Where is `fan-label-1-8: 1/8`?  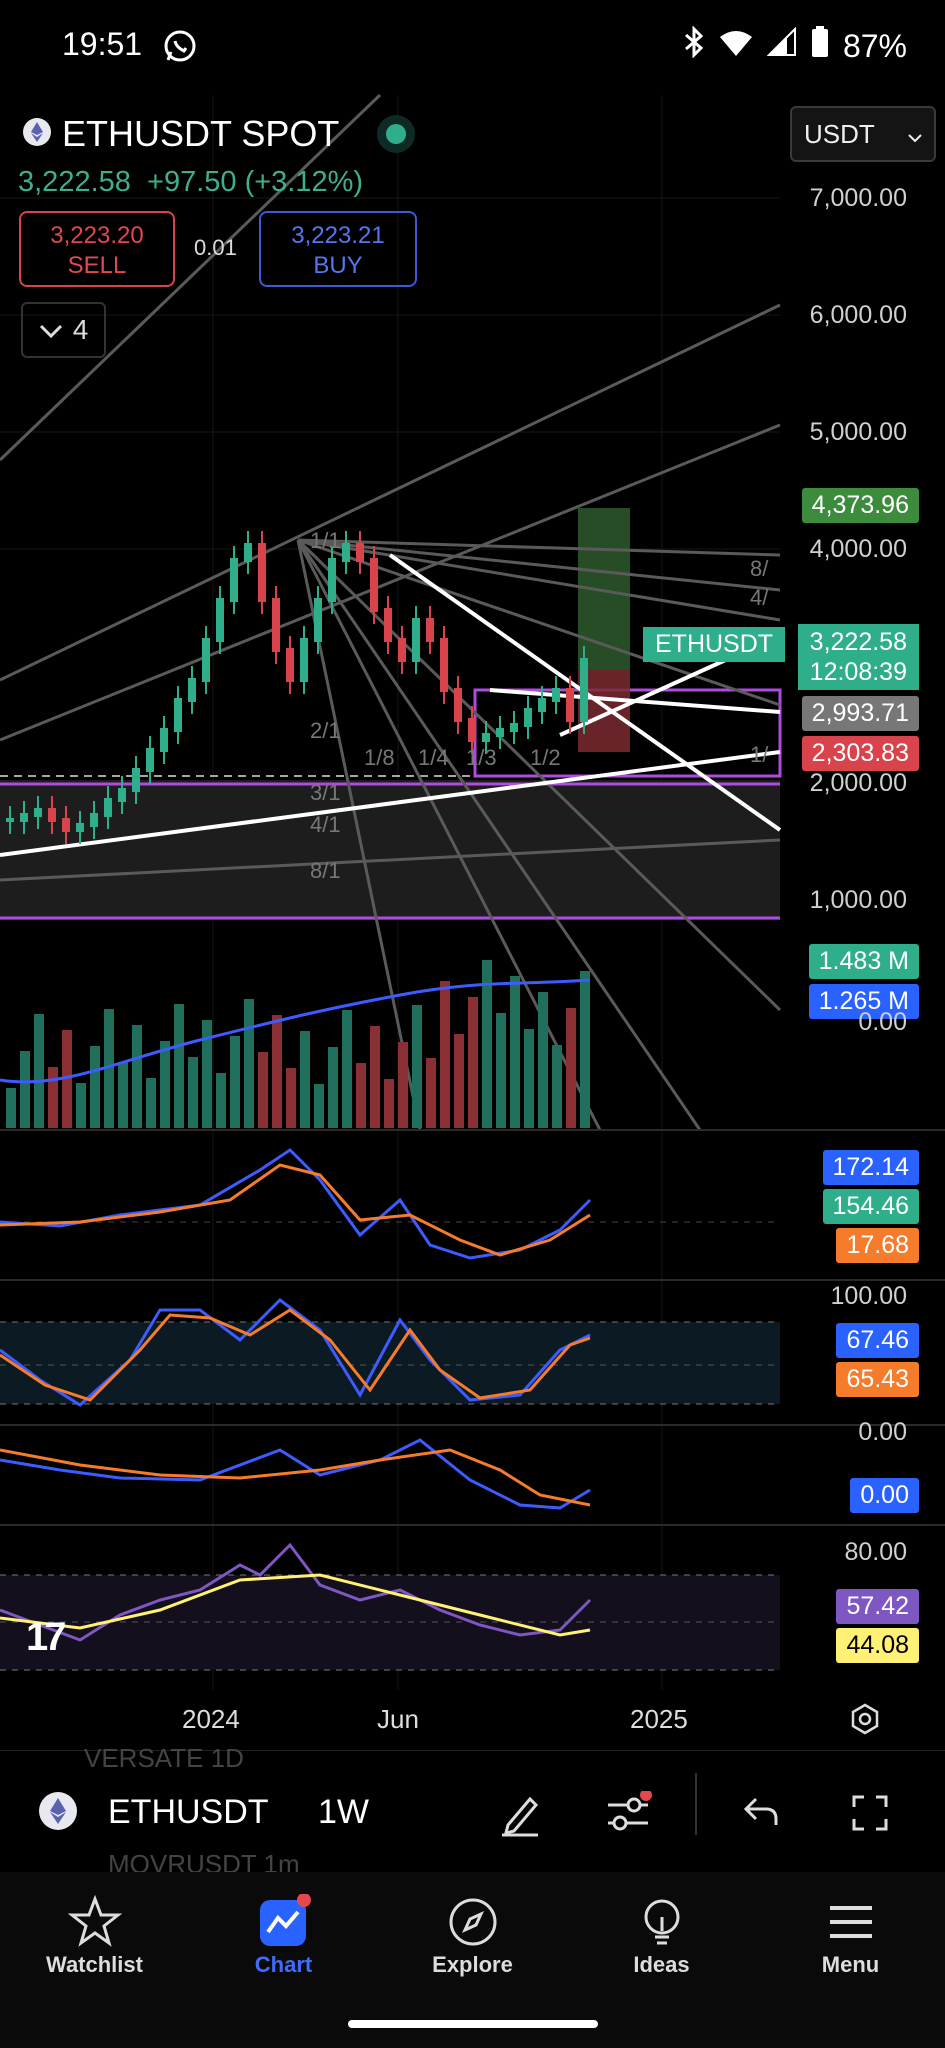 fan-label-1-8: 1/8 is located at coordinates (379, 757).